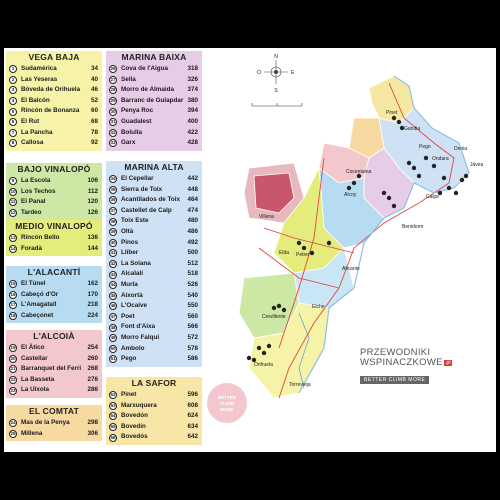 The height and width of the screenshot is (500, 500). I want to click on crag-number: 8, so click(13, 143).